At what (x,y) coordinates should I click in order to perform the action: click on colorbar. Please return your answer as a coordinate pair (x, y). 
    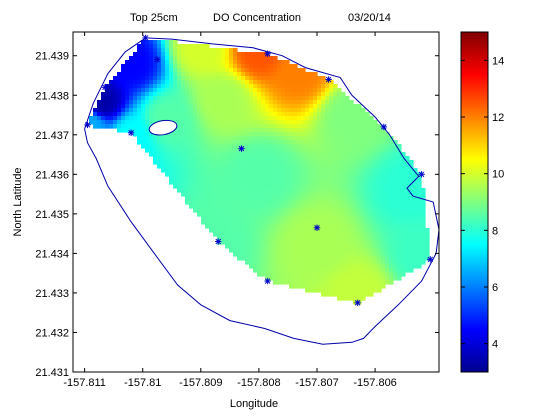
    Looking at the image, I should click on (474, 202).